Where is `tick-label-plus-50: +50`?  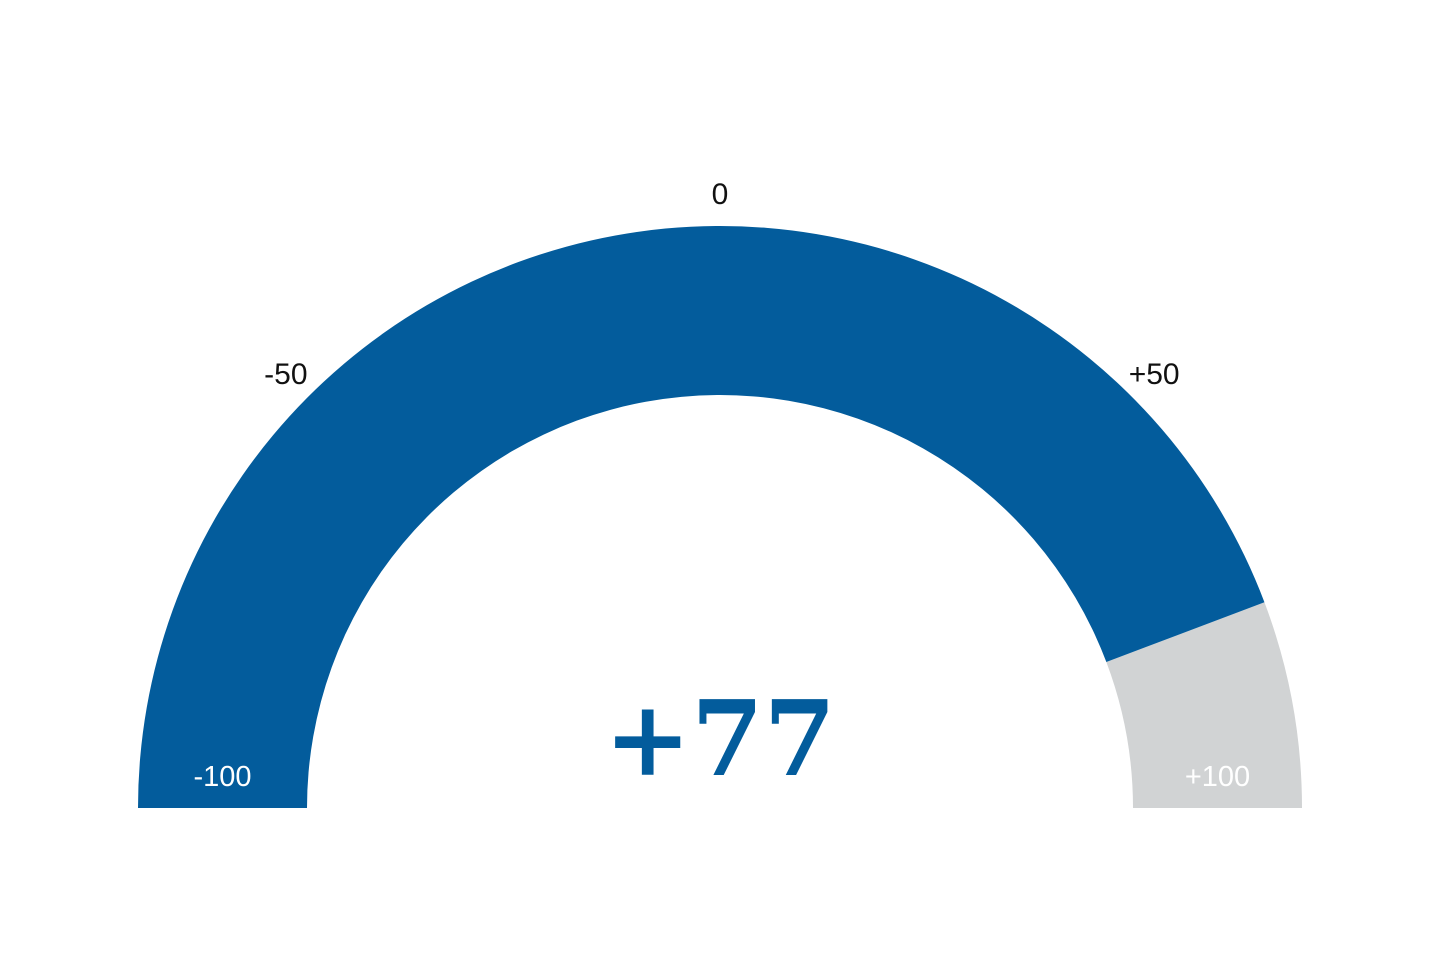 tick-label-plus-50: +50 is located at coordinates (1154, 374).